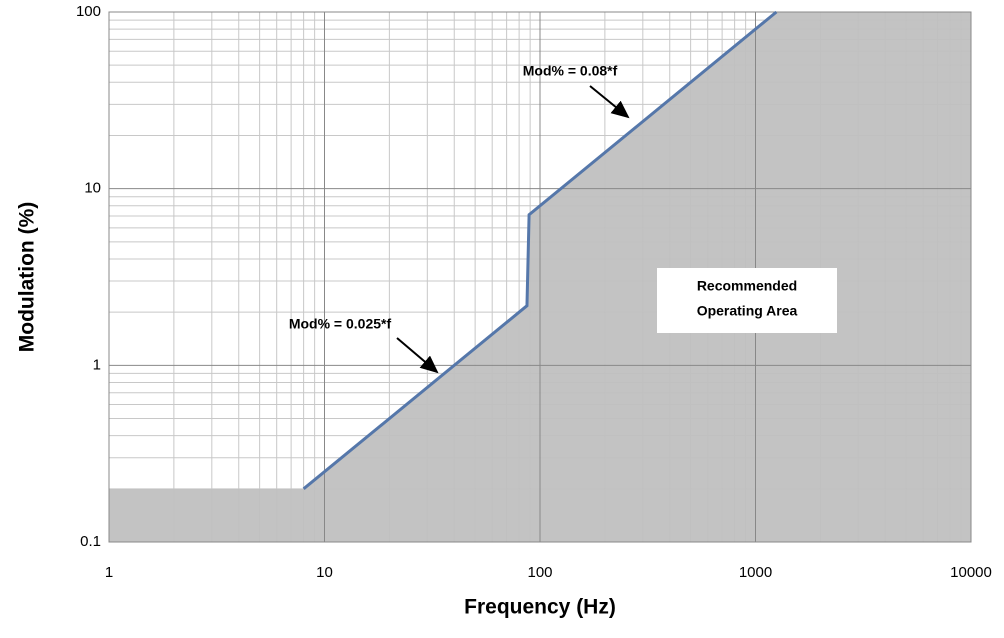 The image size is (1004, 638). I want to click on y-tick-label: 100, so click(88, 11).